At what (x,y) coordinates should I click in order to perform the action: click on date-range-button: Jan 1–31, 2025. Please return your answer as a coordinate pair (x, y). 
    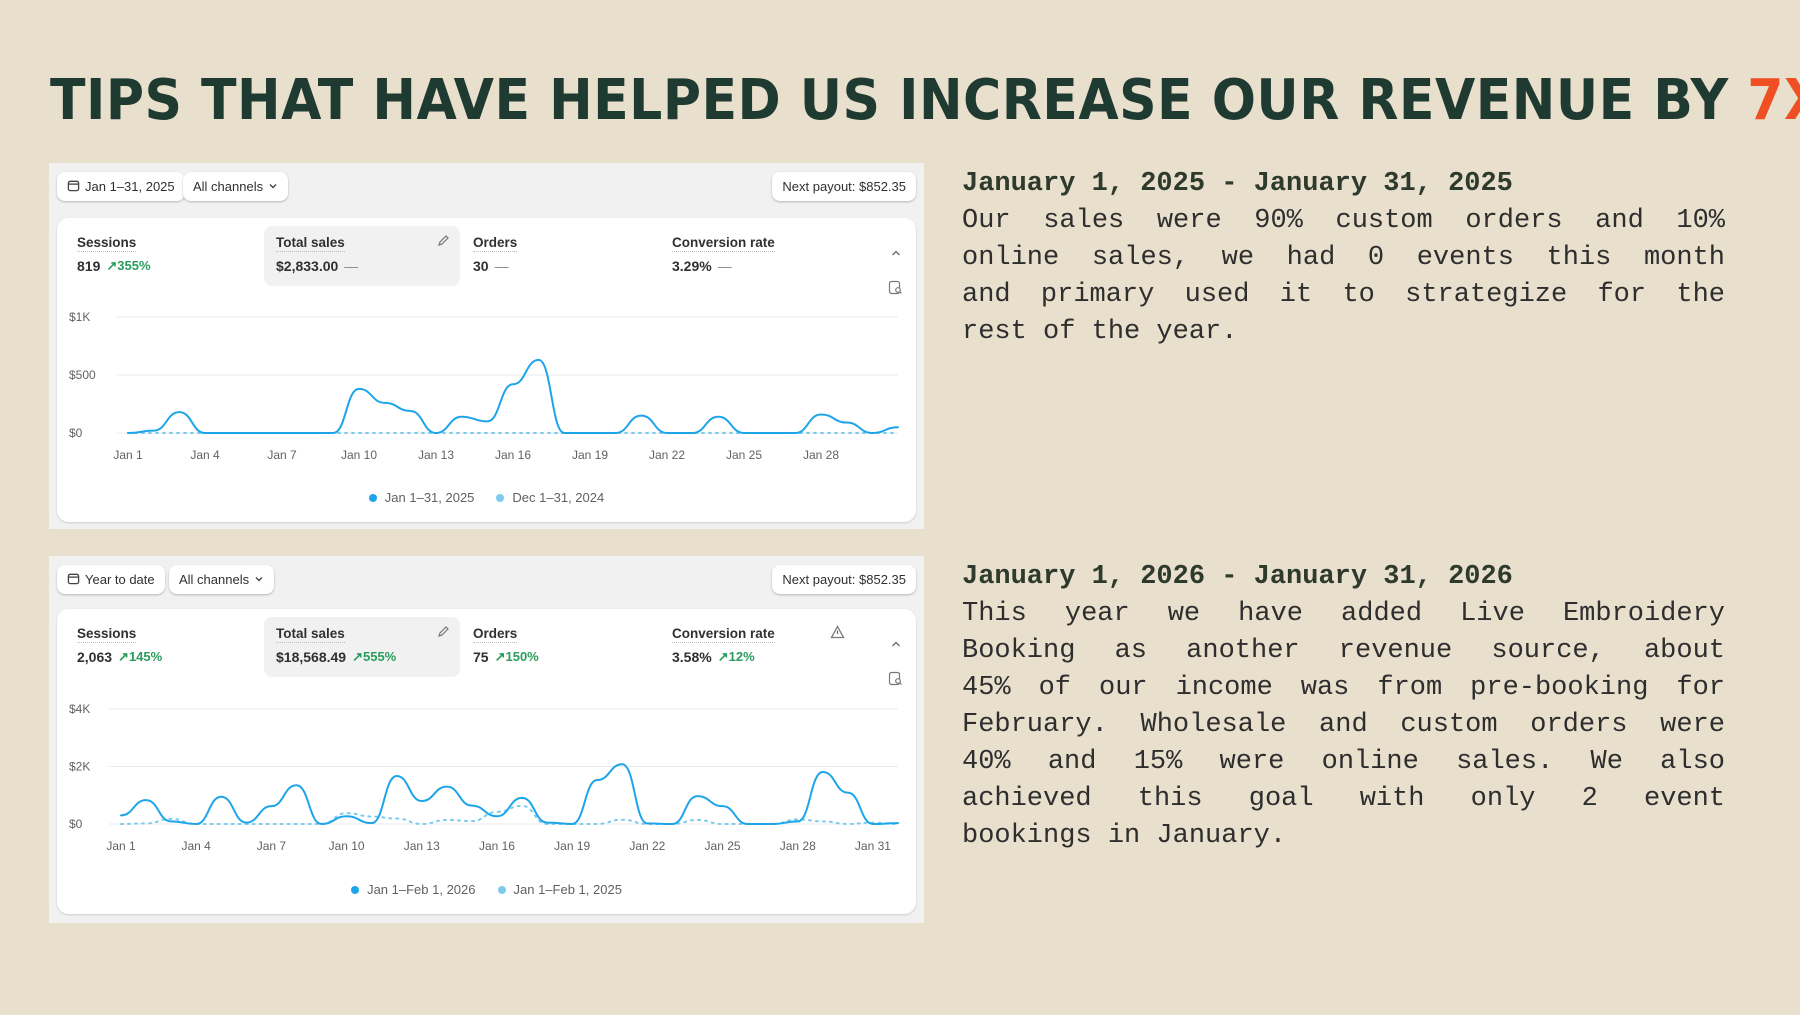
    Looking at the image, I should click on (121, 186).